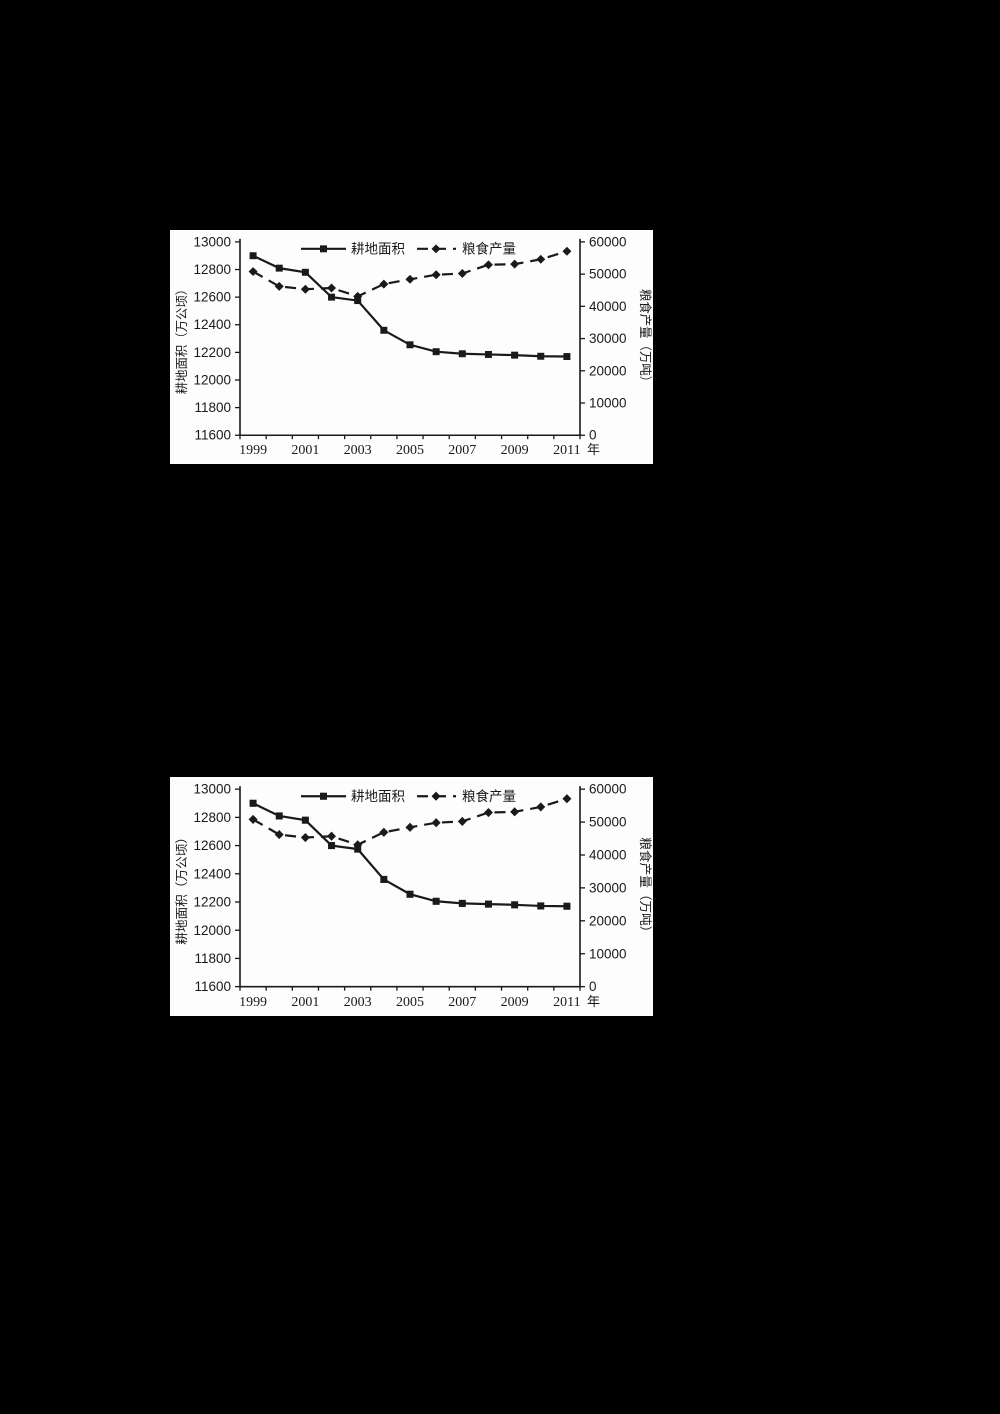  I want to click on left-axis-tick-labels: 13000 12800 12600 12400 12200 12000 11800 11600, so click(212, 888).